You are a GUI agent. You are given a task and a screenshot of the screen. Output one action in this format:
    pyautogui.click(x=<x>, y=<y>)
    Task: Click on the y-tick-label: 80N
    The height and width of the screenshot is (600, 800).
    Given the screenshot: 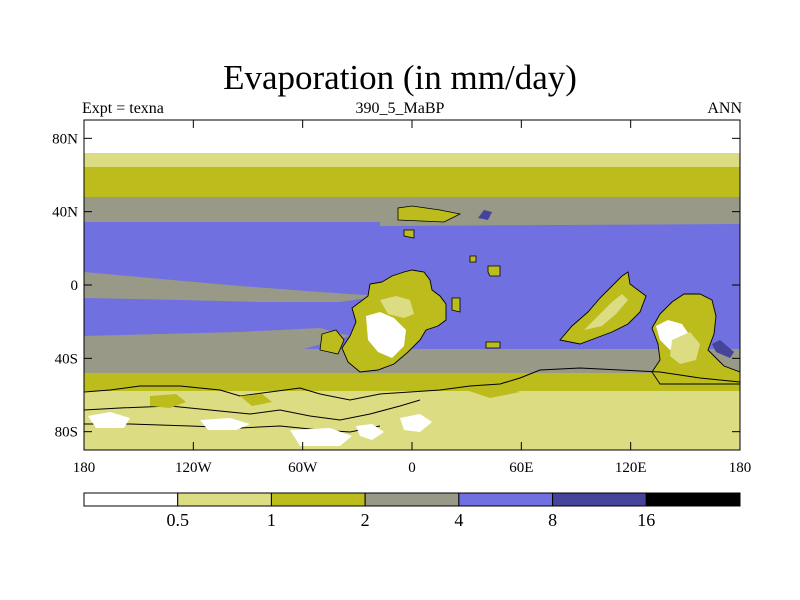 What is the action you would take?
    pyautogui.click(x=65, y=139)
    